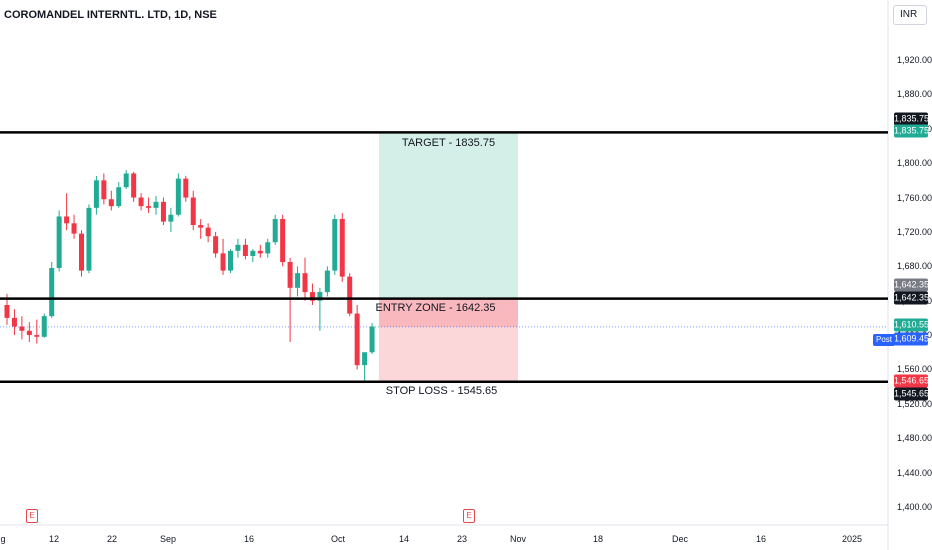  What do you see at coordinates (912, 325) in the screenshot?
I see `price-tag: 1,610.55` at bounding box center [912, 325].